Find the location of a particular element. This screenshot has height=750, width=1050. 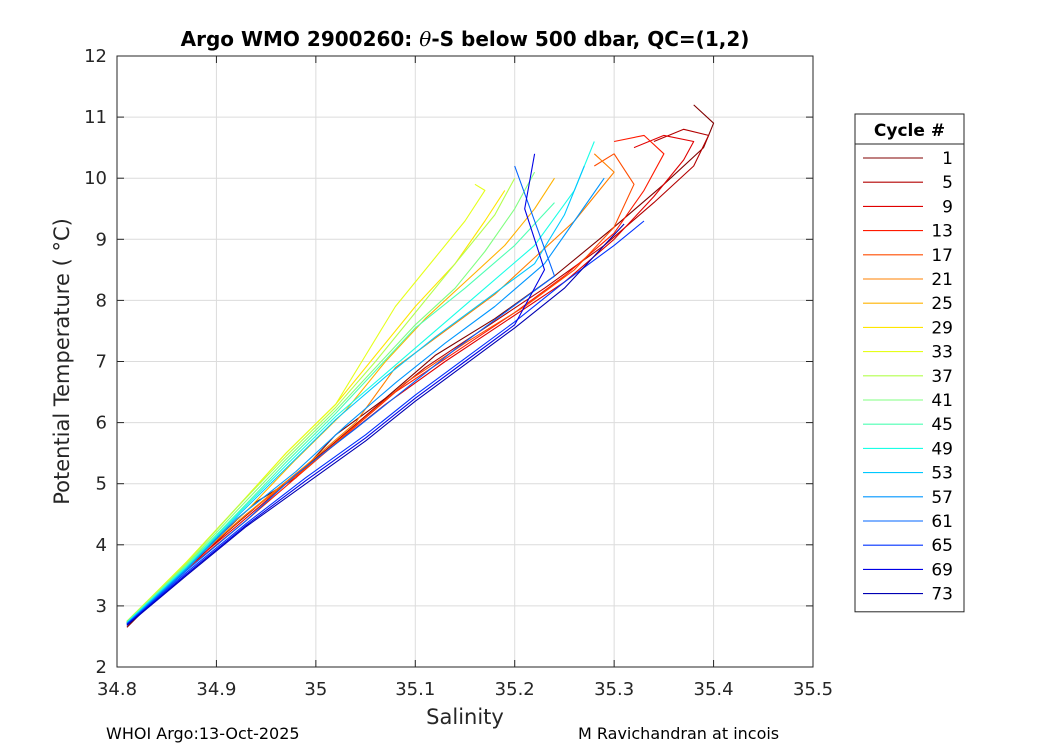

legend-label-cycle-73: 73 is located at coordinates (942, 595).